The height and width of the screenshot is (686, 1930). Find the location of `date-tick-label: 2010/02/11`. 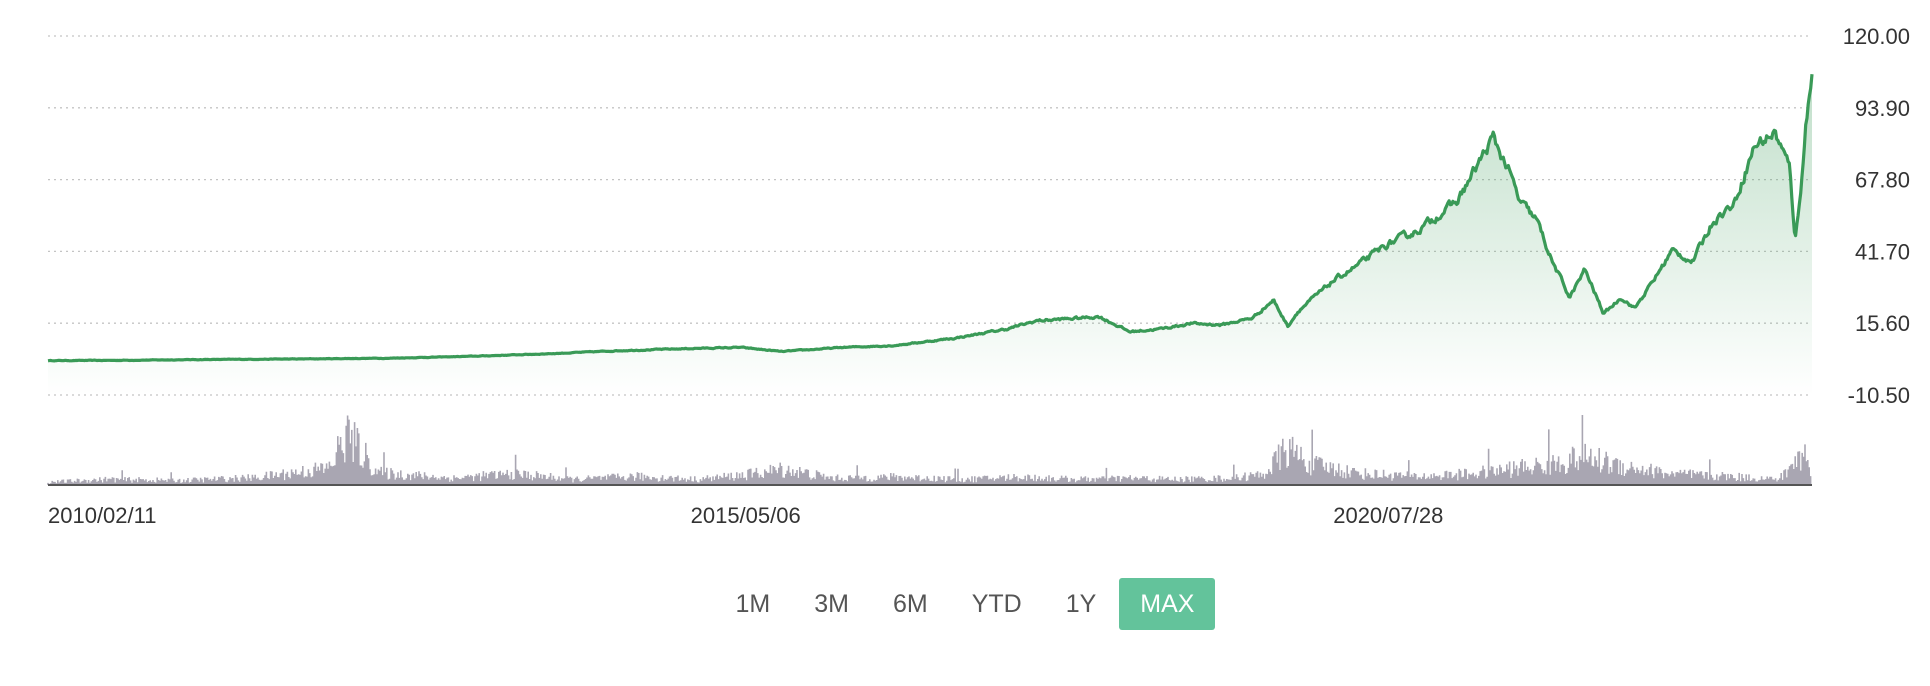

date-tick-label: 2010/02/11 is located at coordinates (102, 515).